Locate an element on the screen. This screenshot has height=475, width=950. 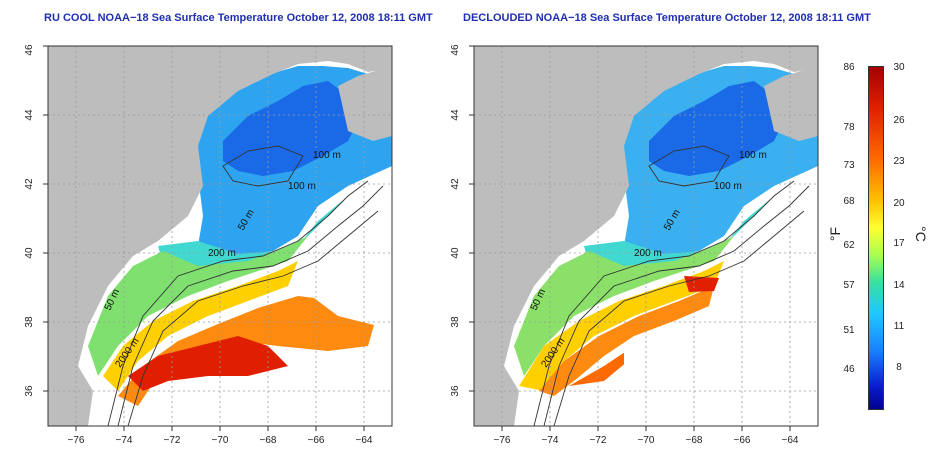
colorbar-celsius-label: 20 is located at coordinates (899, 203).